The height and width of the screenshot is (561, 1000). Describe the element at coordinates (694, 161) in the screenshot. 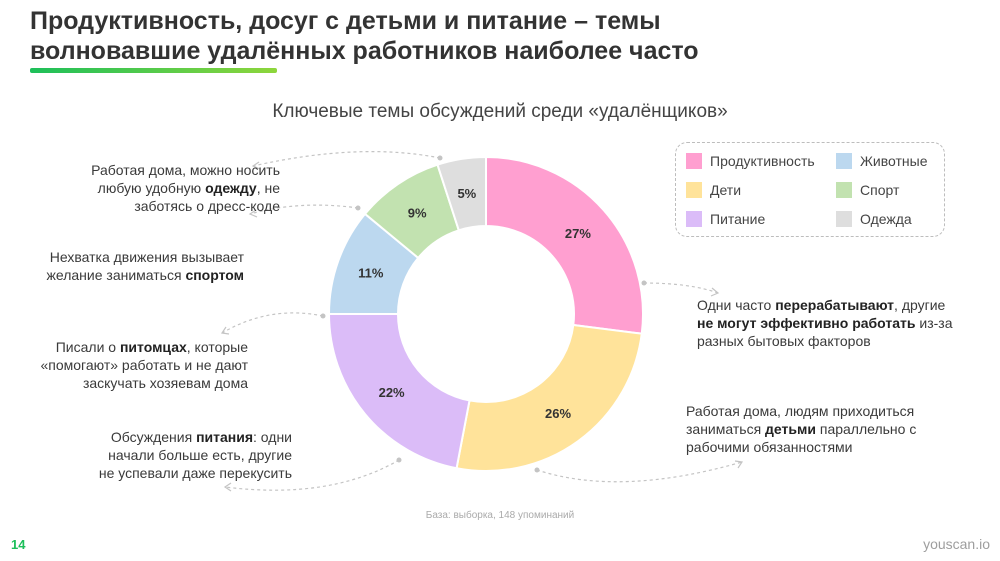

I see `legend-swatch-productivity` at that location.